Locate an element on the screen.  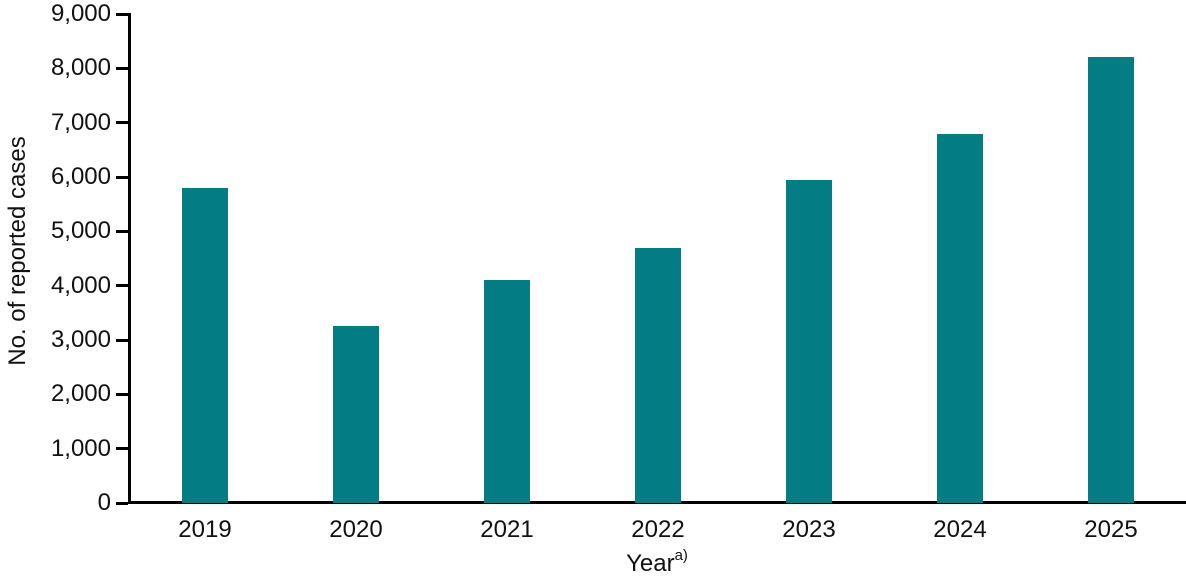
bar-2021 is located at coordinates (507, 391).